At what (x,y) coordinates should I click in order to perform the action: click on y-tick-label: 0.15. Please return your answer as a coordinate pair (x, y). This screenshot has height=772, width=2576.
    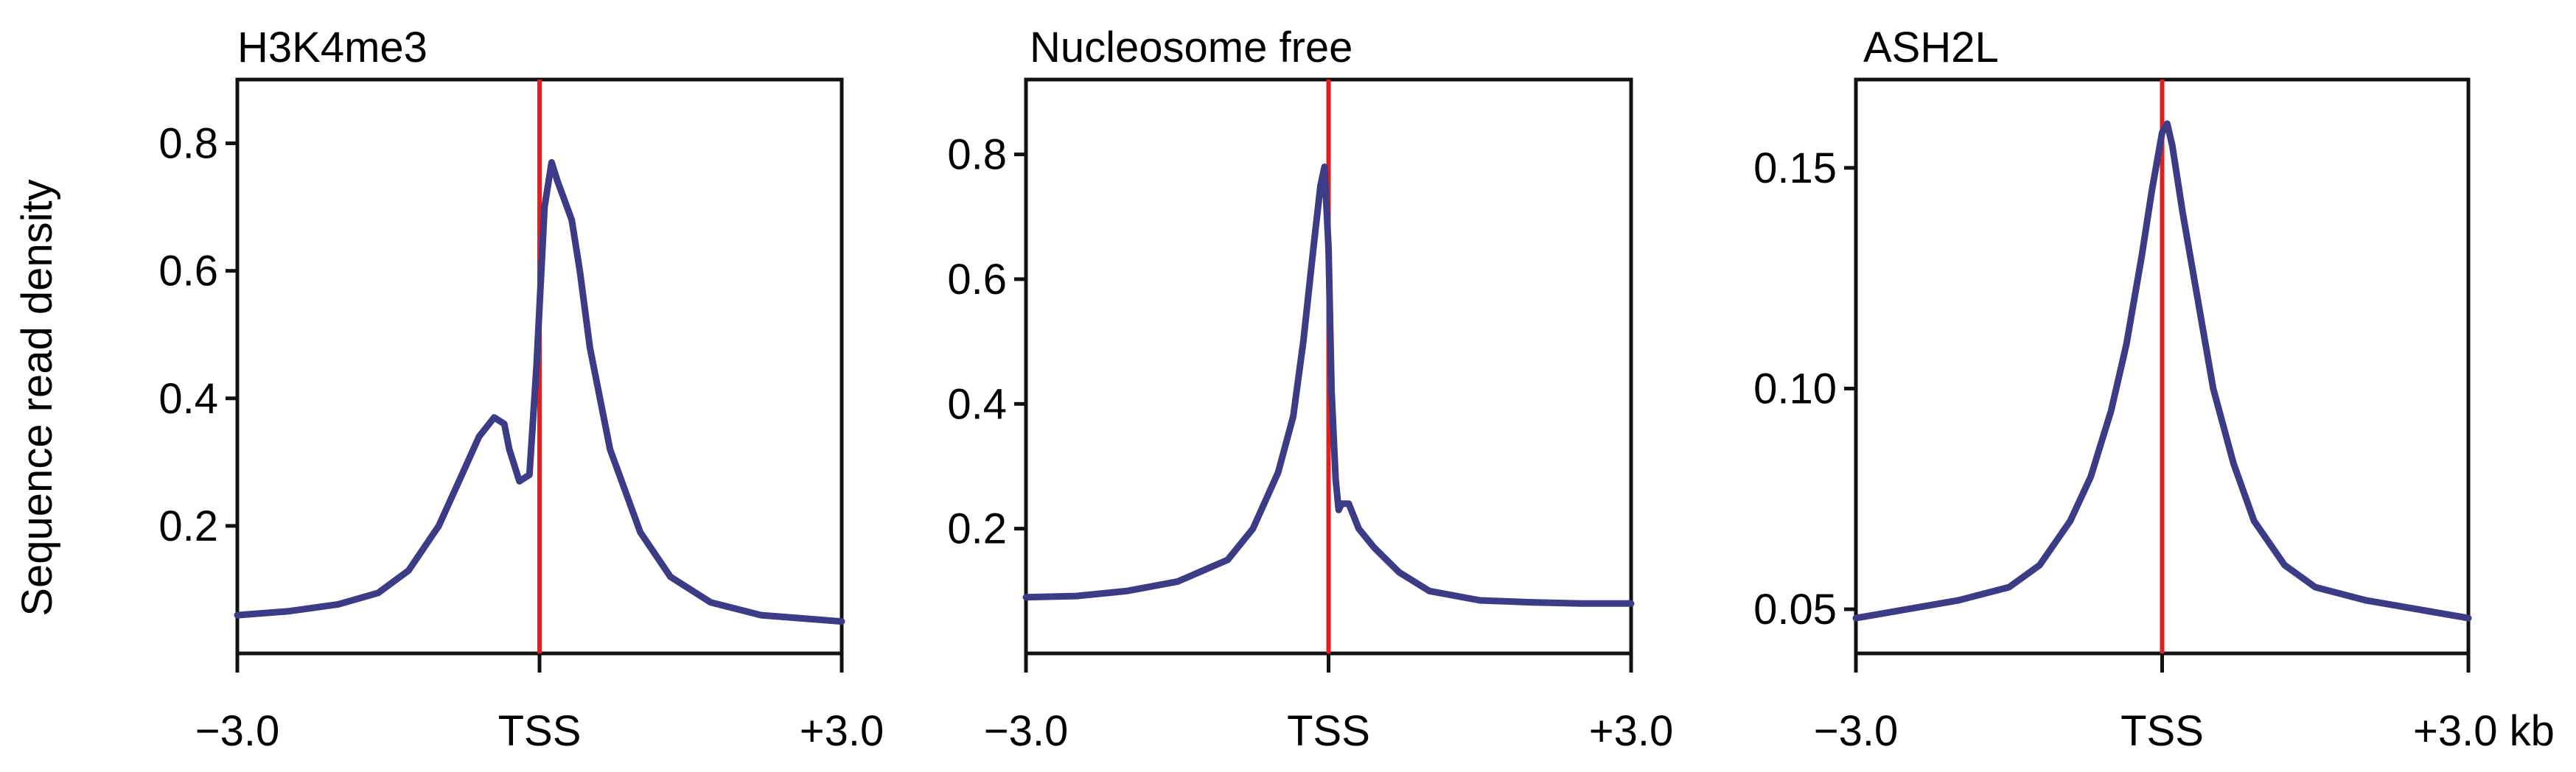
    Looking at the image, I should click on (1795, 168).